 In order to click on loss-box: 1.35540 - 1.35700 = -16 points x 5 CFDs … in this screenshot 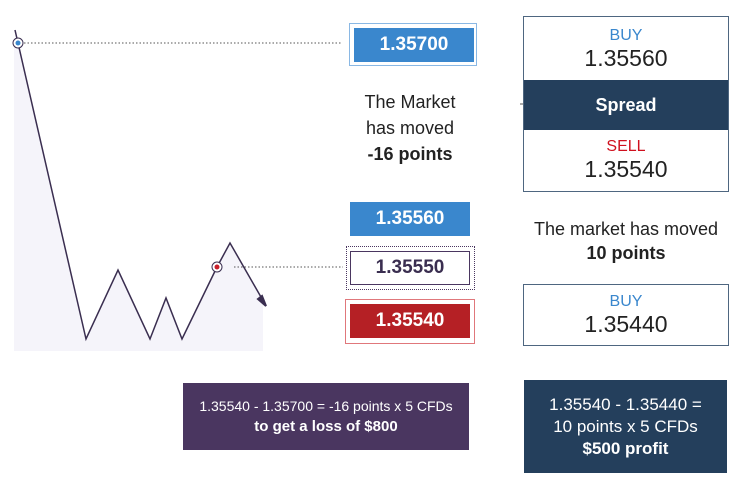, I will do `click(326, 416)`.